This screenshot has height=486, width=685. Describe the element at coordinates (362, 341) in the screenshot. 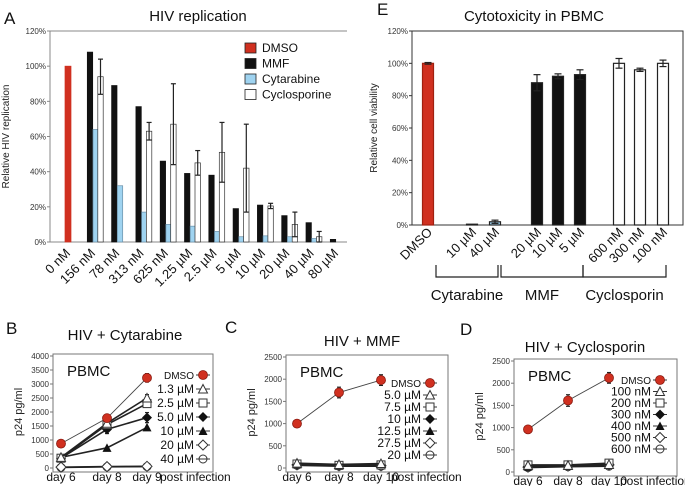

I see `chart-title: HIV + MMF` at that location.